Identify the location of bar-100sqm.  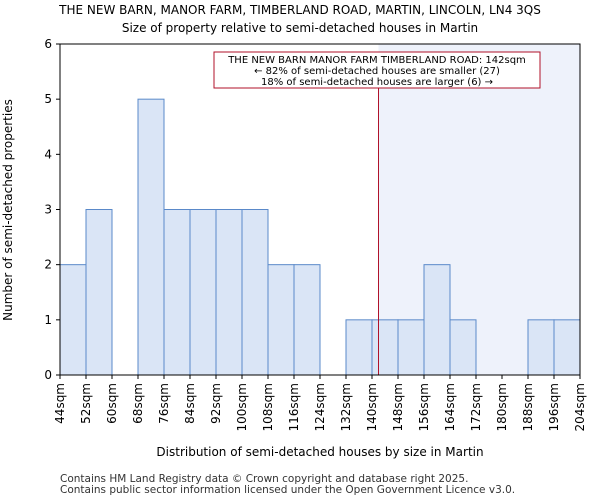
(255, 292).